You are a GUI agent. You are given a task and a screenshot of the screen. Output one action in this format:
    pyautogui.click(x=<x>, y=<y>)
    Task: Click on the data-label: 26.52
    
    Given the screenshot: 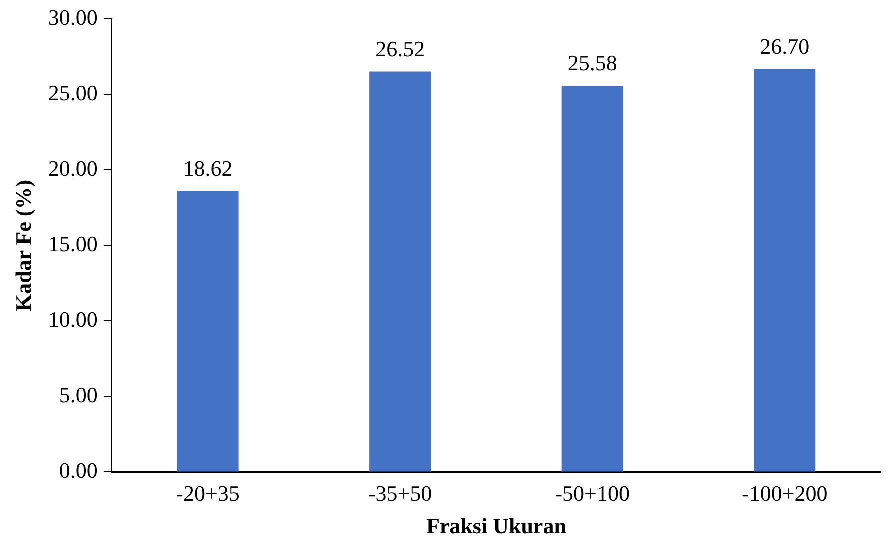 What is the action you would take?
    pyautogui.click(x=401, y=49)
    